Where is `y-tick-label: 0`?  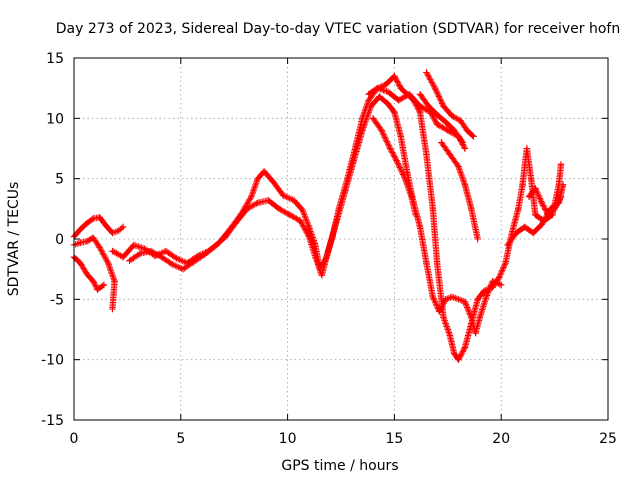 y-tick-label: 0 is located at coordinates (59, 240).